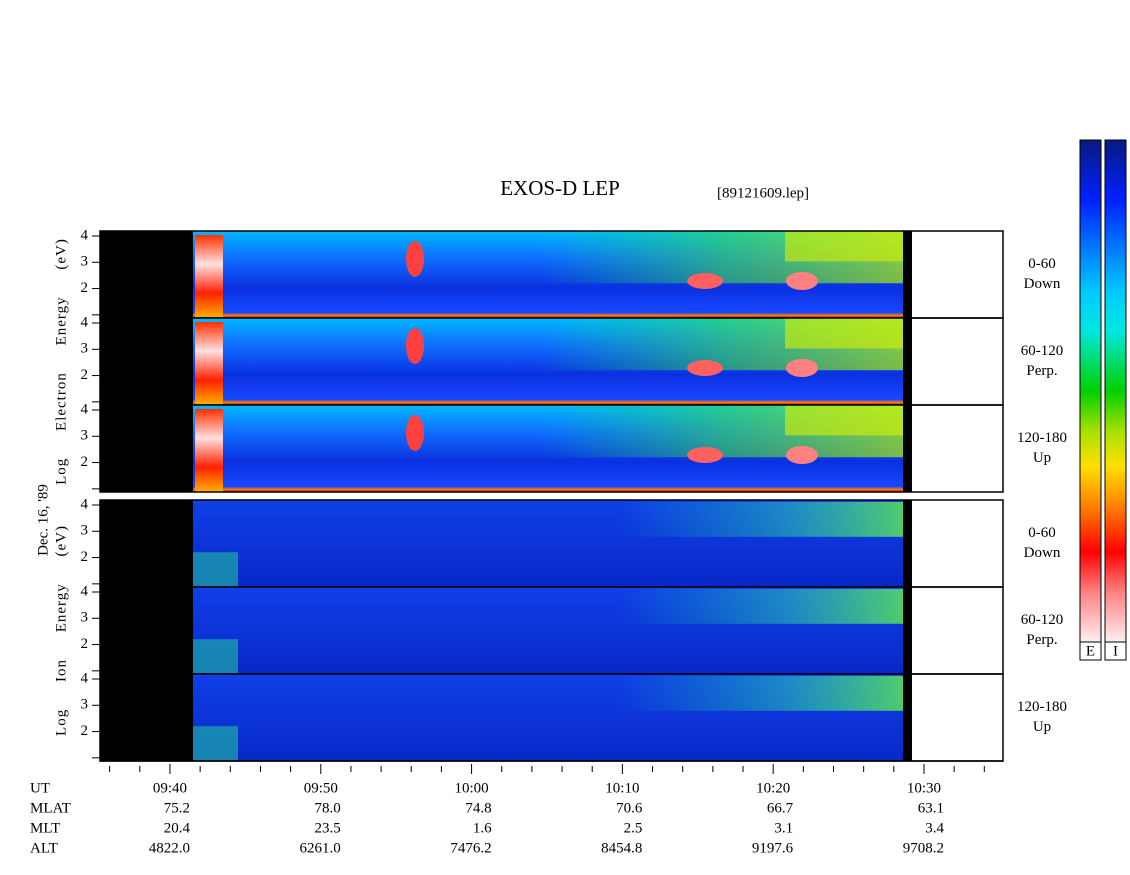 This screenshot has width=1130, height=875. What do you see at coordinates (934, 828) in the screenshot?
I see `ephemeris-value: 3.4` at bounding box center [934, 828].